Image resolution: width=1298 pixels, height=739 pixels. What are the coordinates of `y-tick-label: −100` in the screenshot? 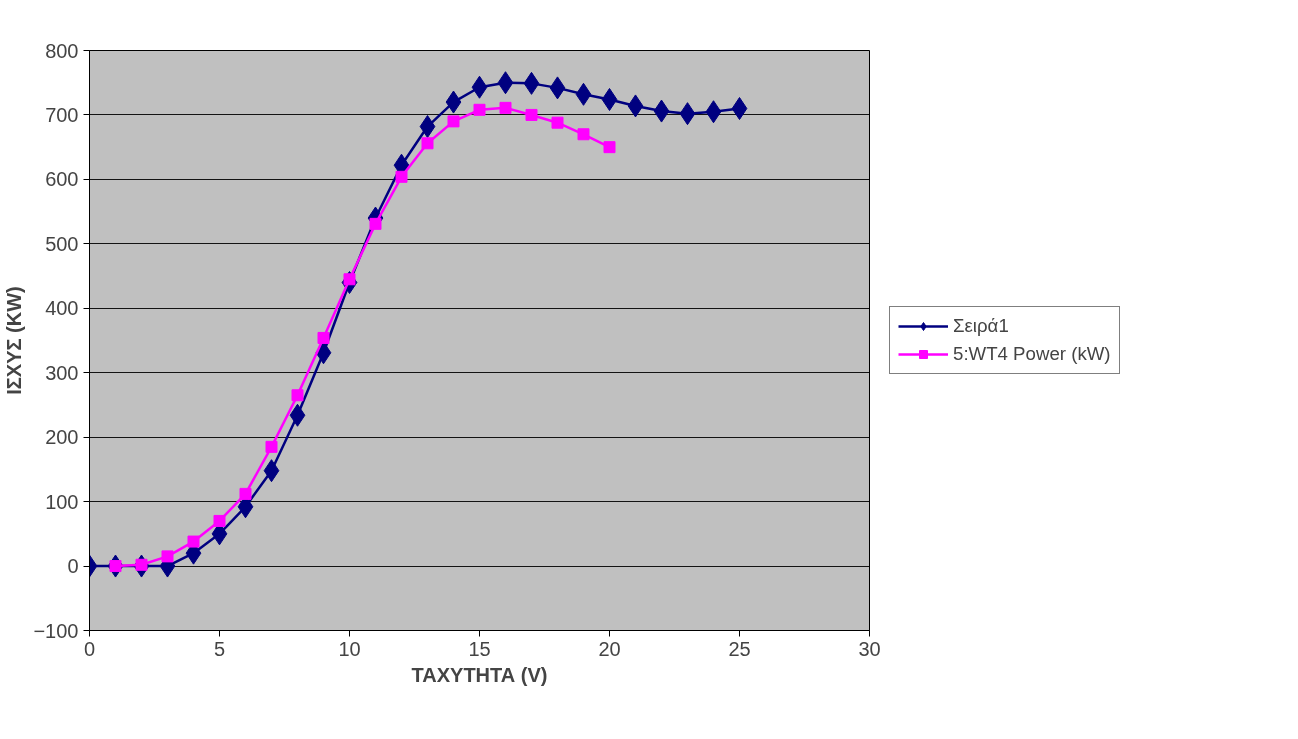 It's located at (56, 630).